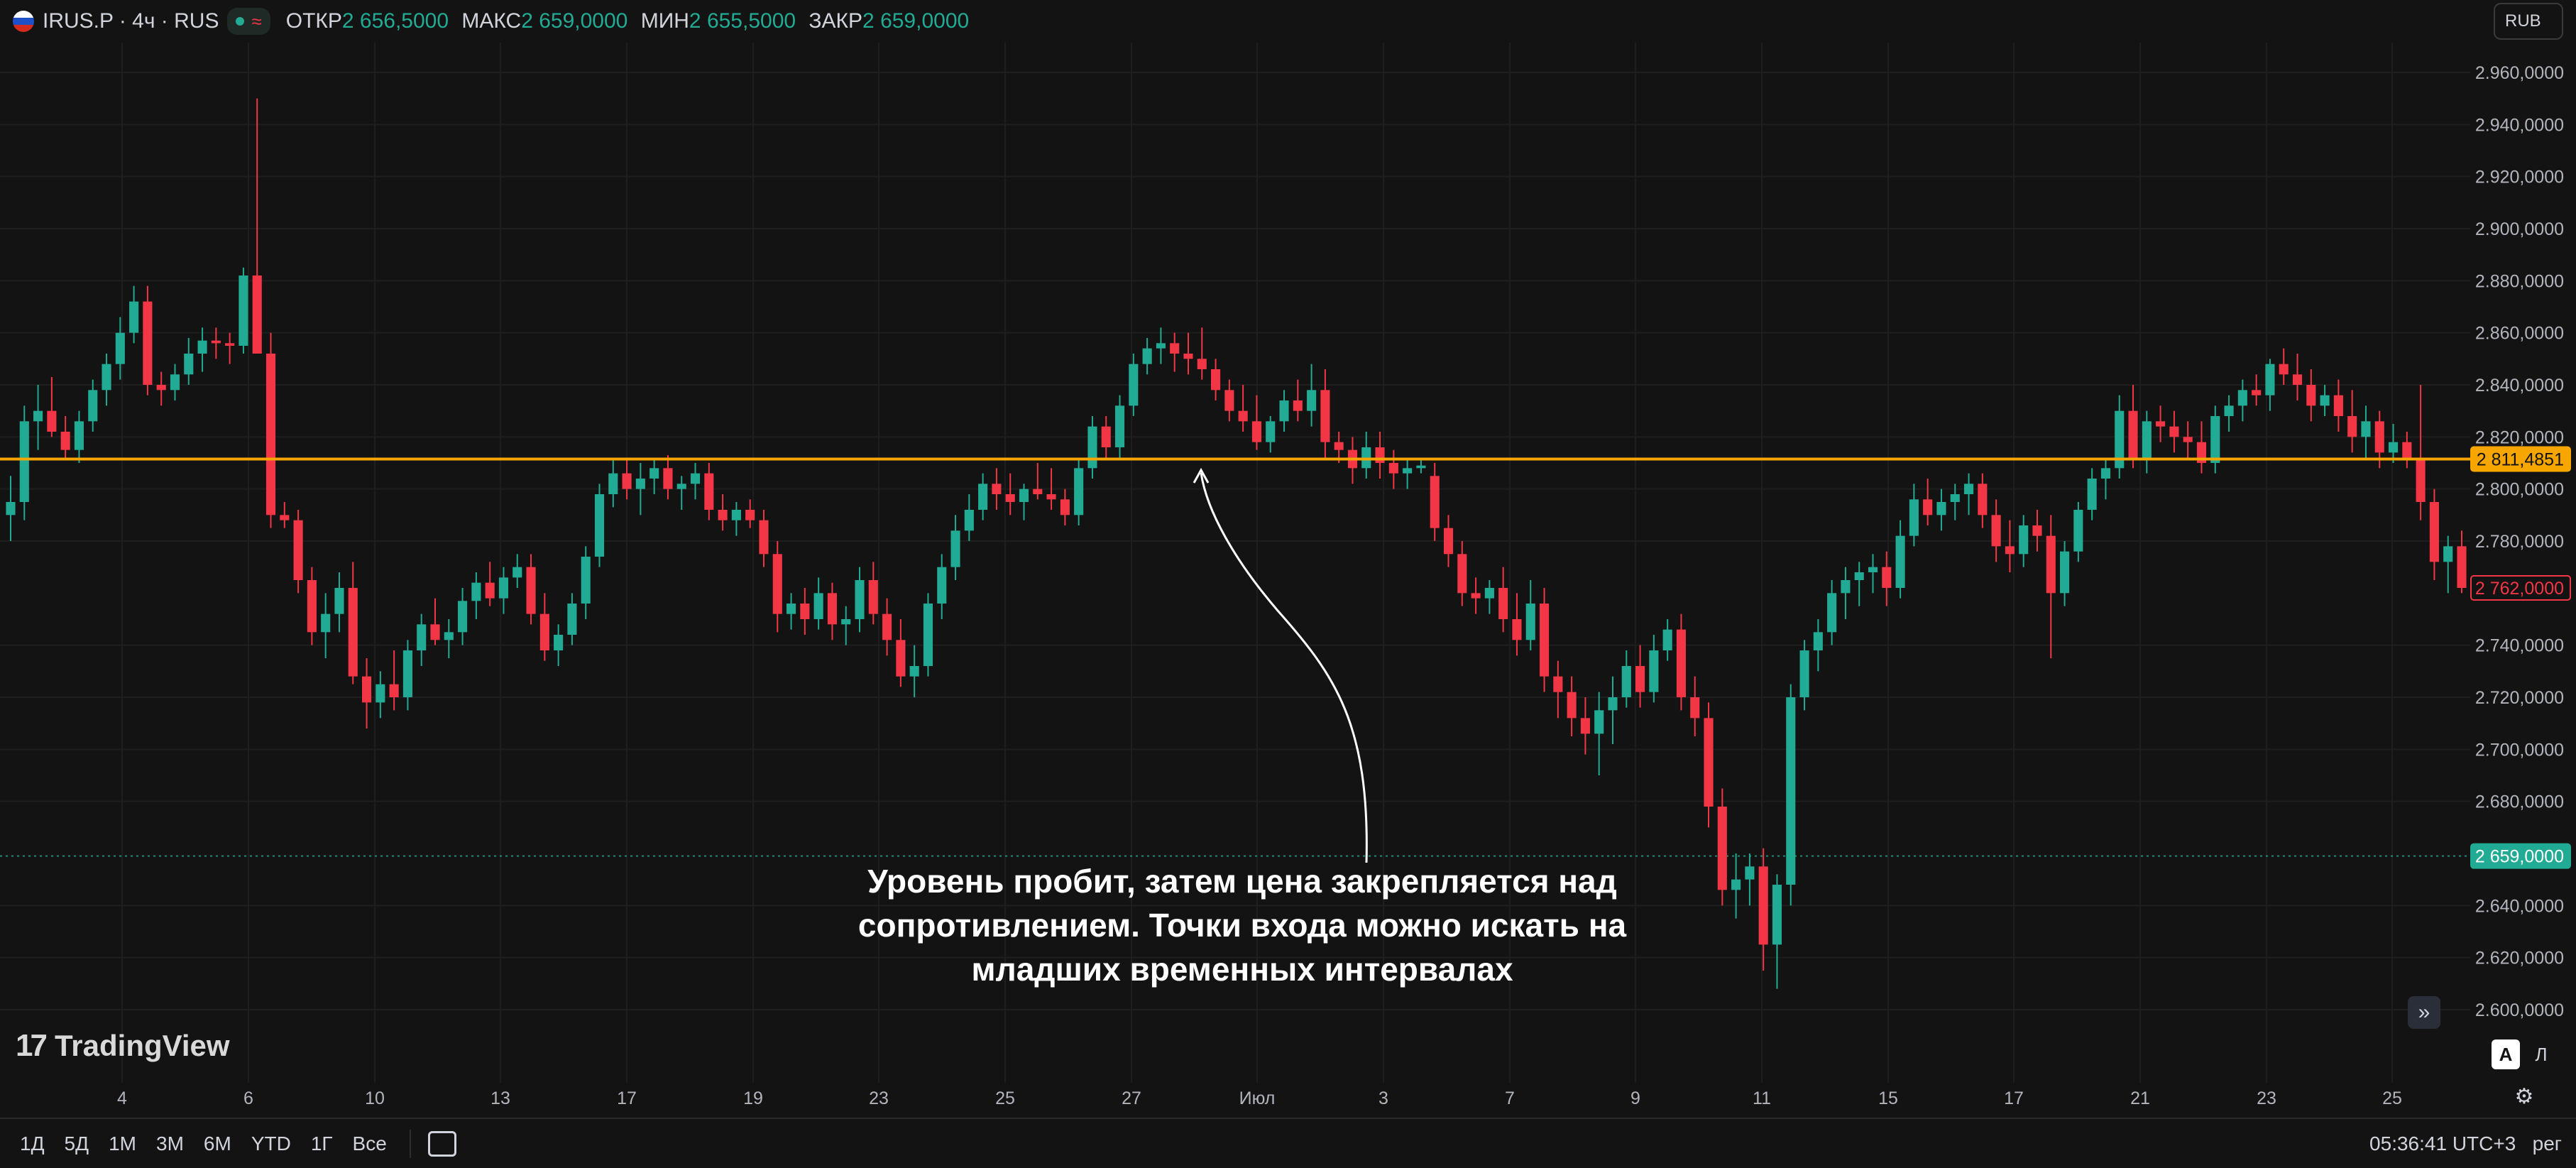 The image size is (2576, 1168). What do you see at coordinates (271, 1143) in the screenshot?
I see `timeframe-ytd: YTD` at bounding box center [271, 1143].